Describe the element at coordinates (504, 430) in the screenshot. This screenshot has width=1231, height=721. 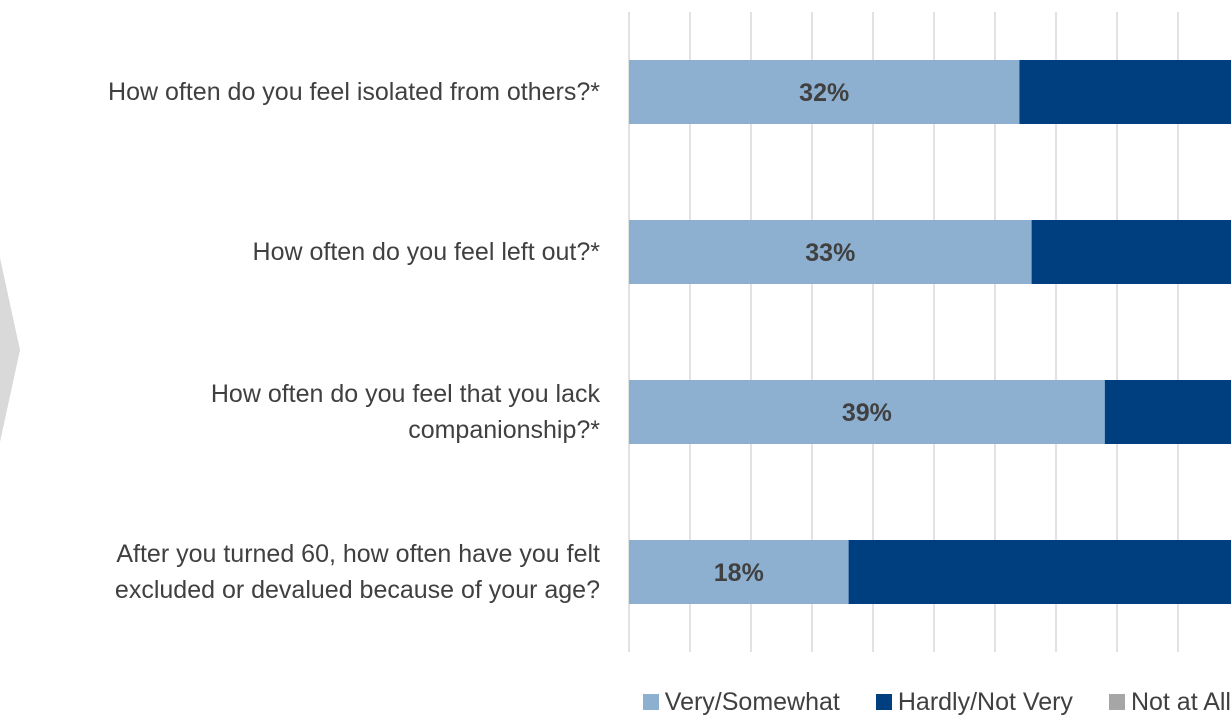
I see `category-label-line: companionship?*` at that location.